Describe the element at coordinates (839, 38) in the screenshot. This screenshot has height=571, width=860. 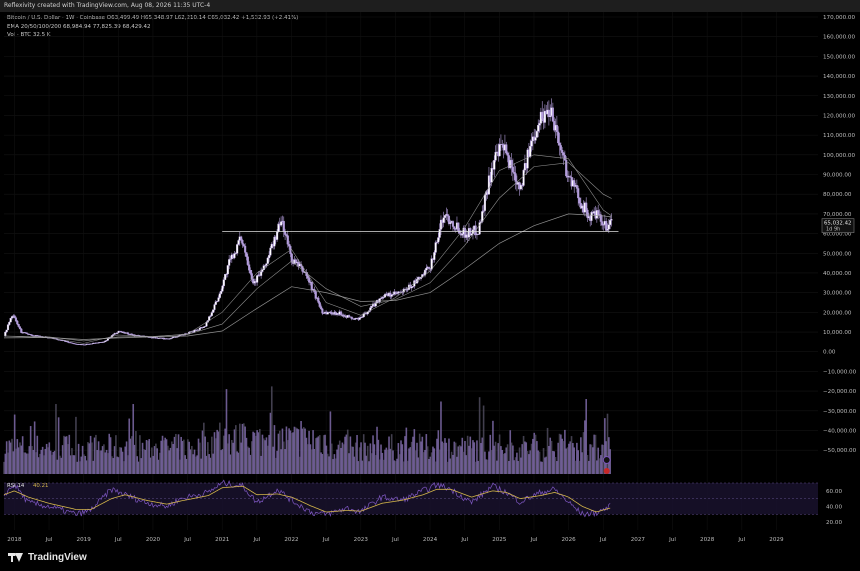
I see `price-tick-label: 160,000.00` at that location.